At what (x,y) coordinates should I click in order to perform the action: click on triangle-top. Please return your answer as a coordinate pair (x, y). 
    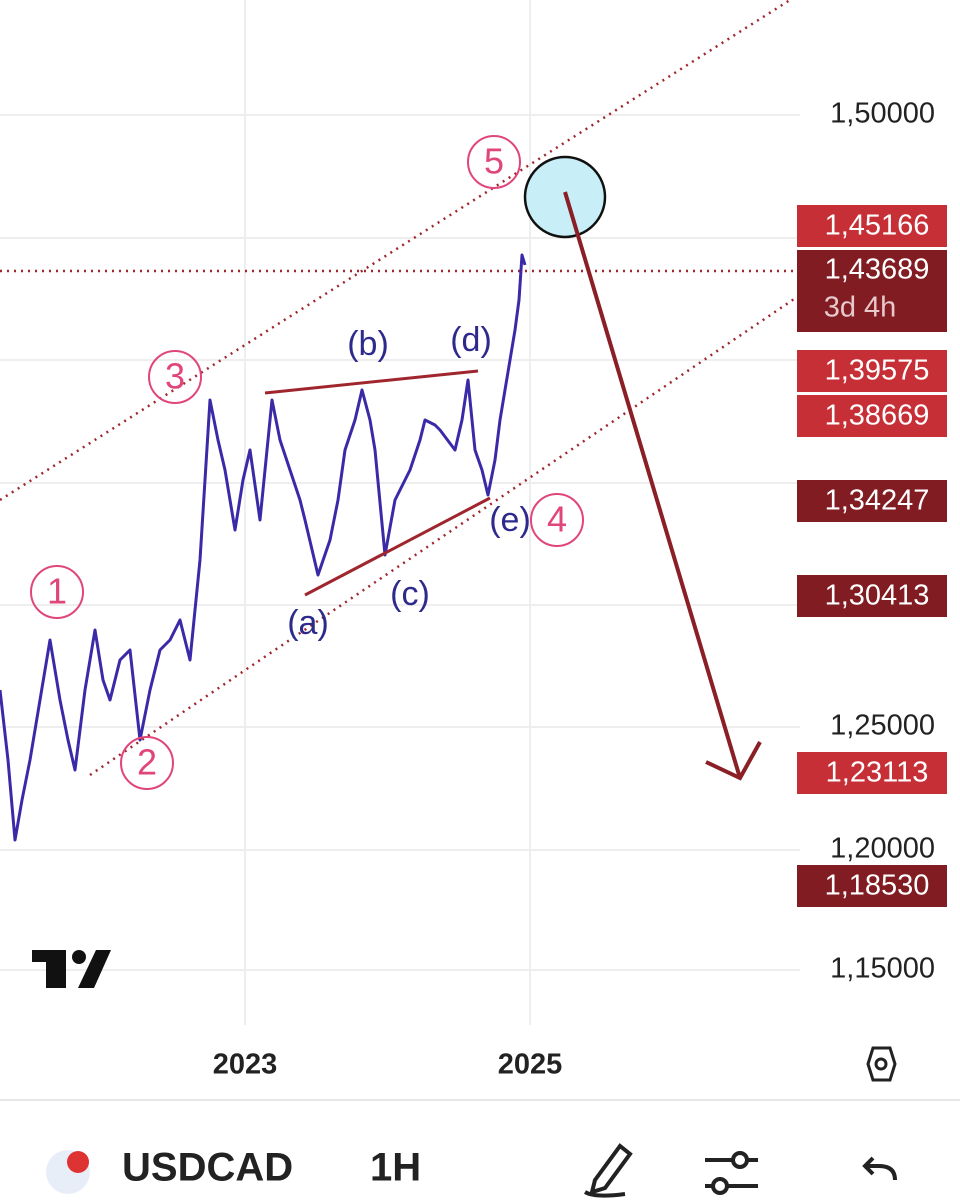
    Looking at the image, I should click on (371, 382).